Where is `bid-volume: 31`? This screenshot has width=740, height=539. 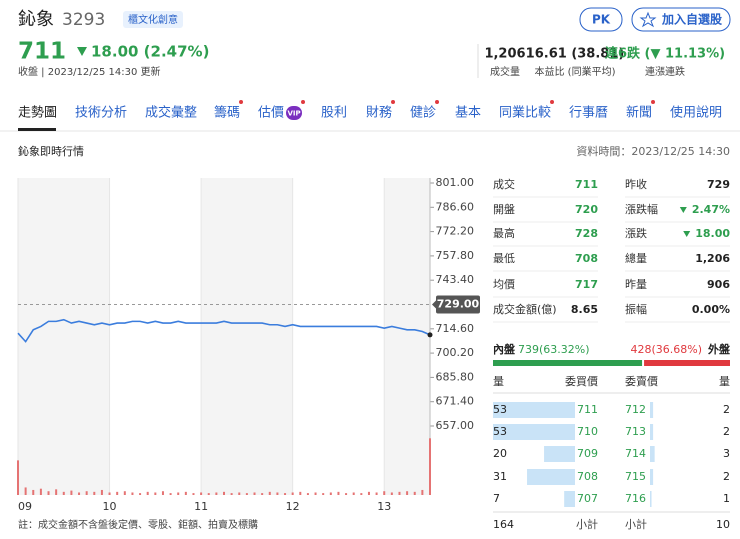 bid-volume: 31 is located at coordinates (500, 476).